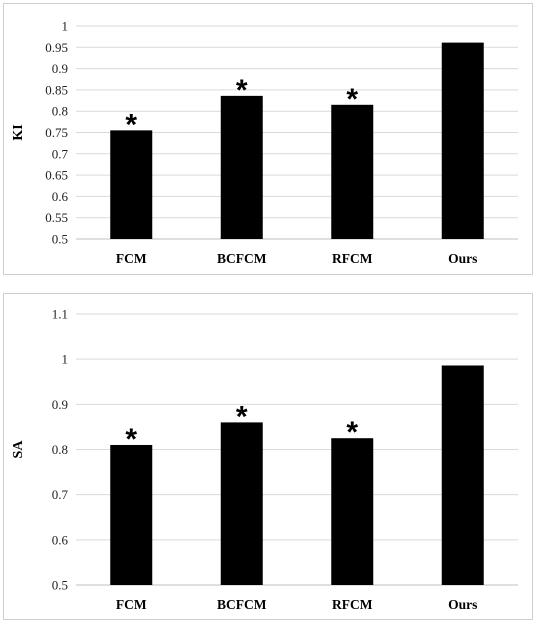  I want to click on y-tick-label: 0.95, so click(56, 47).